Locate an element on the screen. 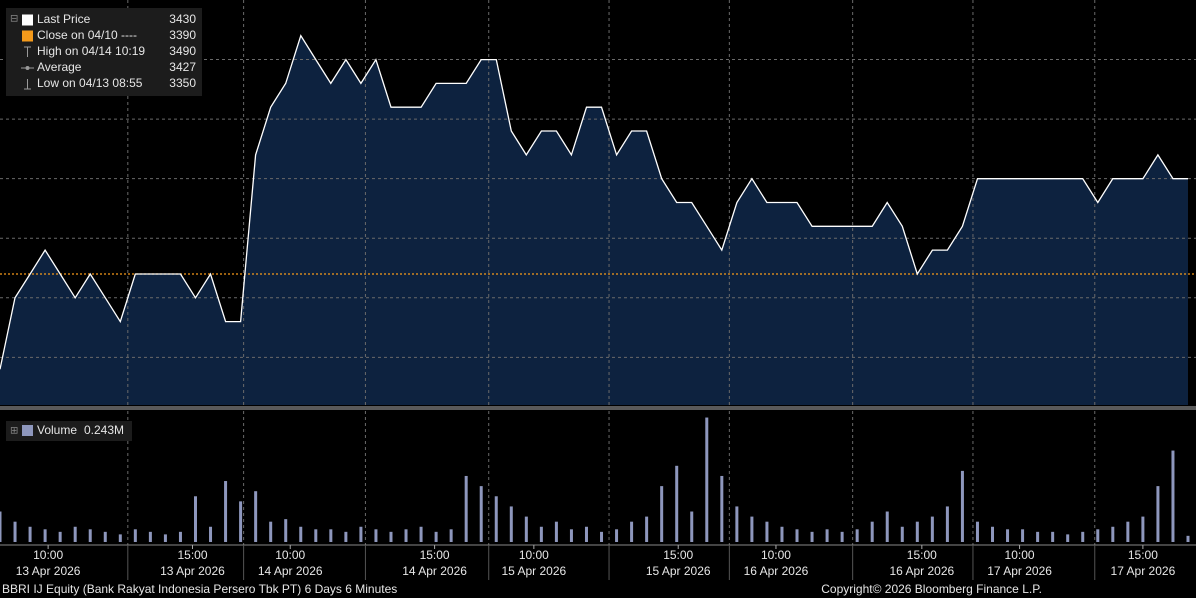  collapse-icon: ⊞ is located at coordinates (14, 431).